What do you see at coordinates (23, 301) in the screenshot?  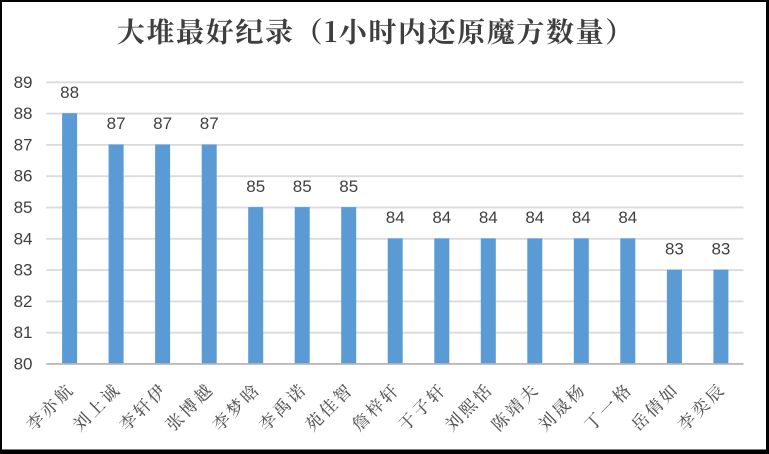 I see `svg-text: 82` at bounding box center [23, 301].